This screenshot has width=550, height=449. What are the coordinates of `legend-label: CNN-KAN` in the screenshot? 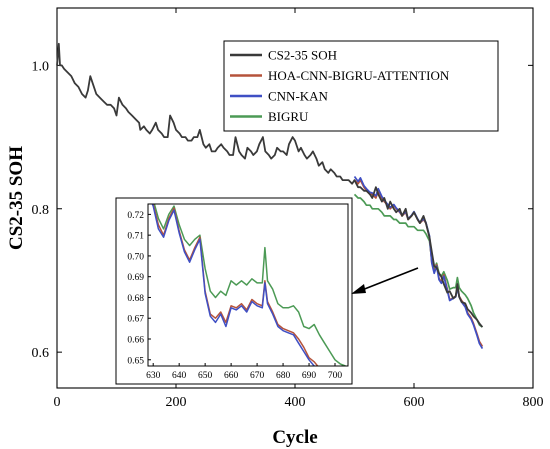 It's located at (298, 96).